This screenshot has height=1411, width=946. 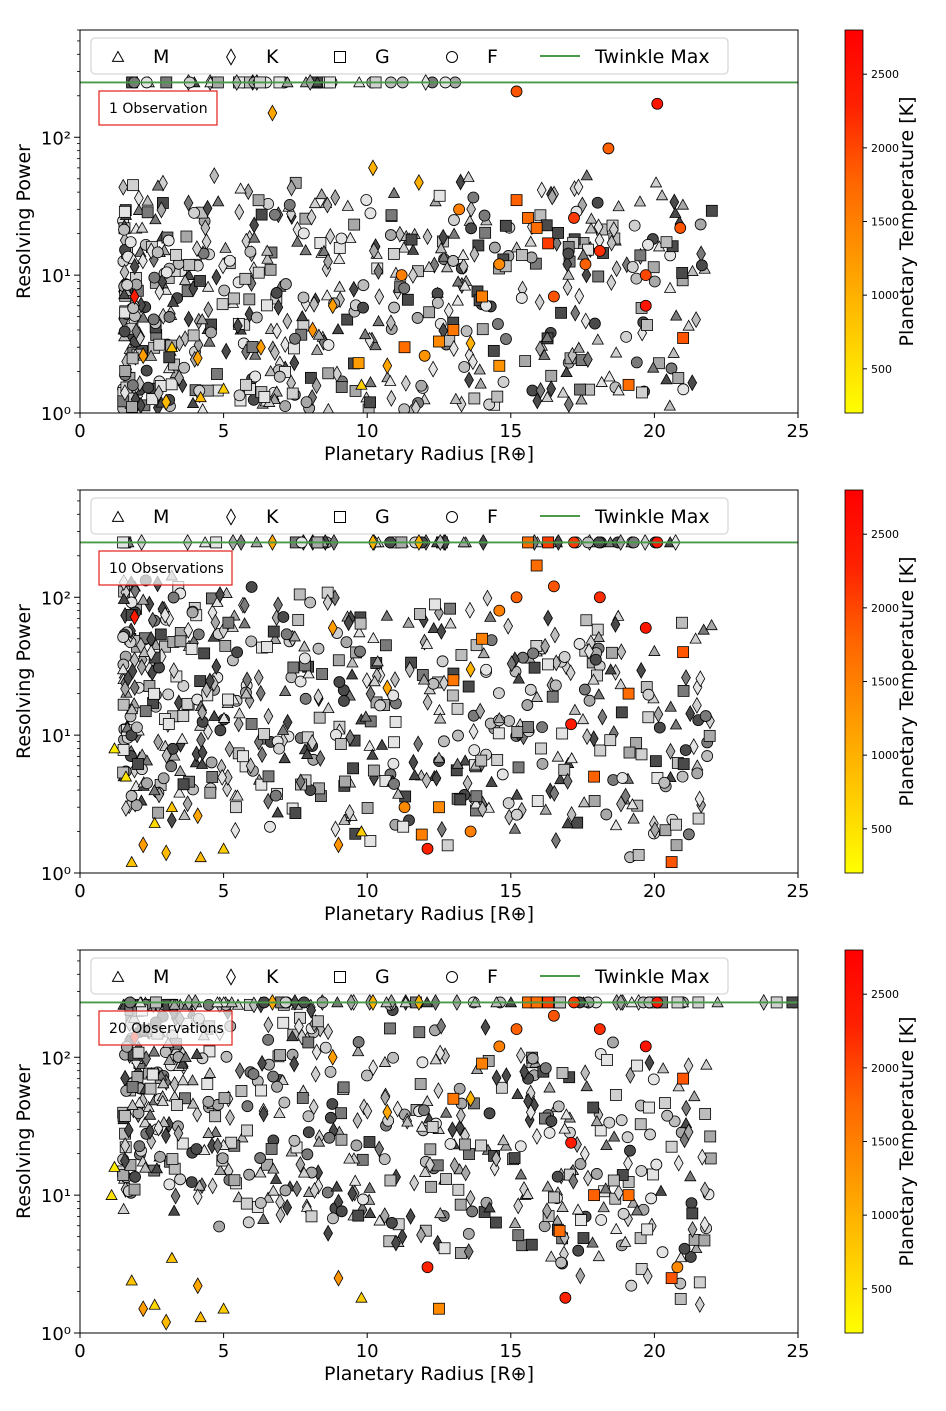 I want to click on legend-label-F: F, so click(x=492, y=57).